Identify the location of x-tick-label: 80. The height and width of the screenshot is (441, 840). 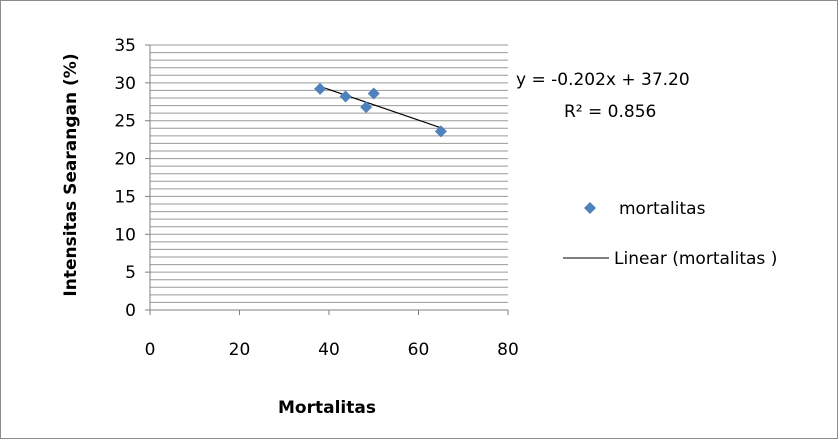
(508, 350).